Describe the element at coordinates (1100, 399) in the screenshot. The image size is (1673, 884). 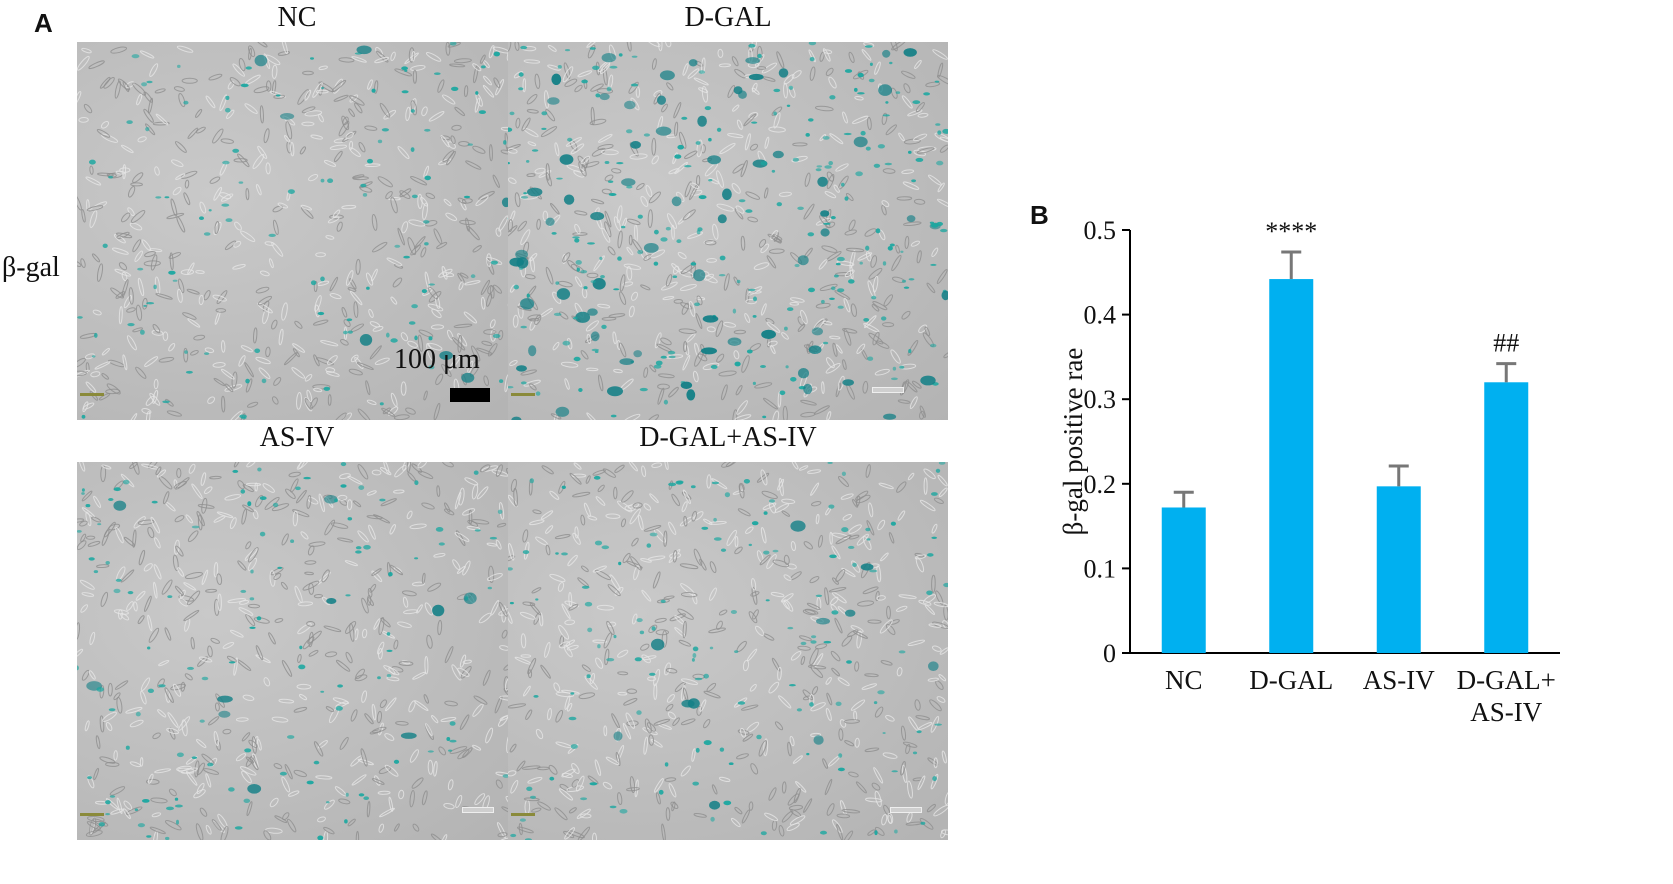
I see `y-tick-label: 0.3` at that location.